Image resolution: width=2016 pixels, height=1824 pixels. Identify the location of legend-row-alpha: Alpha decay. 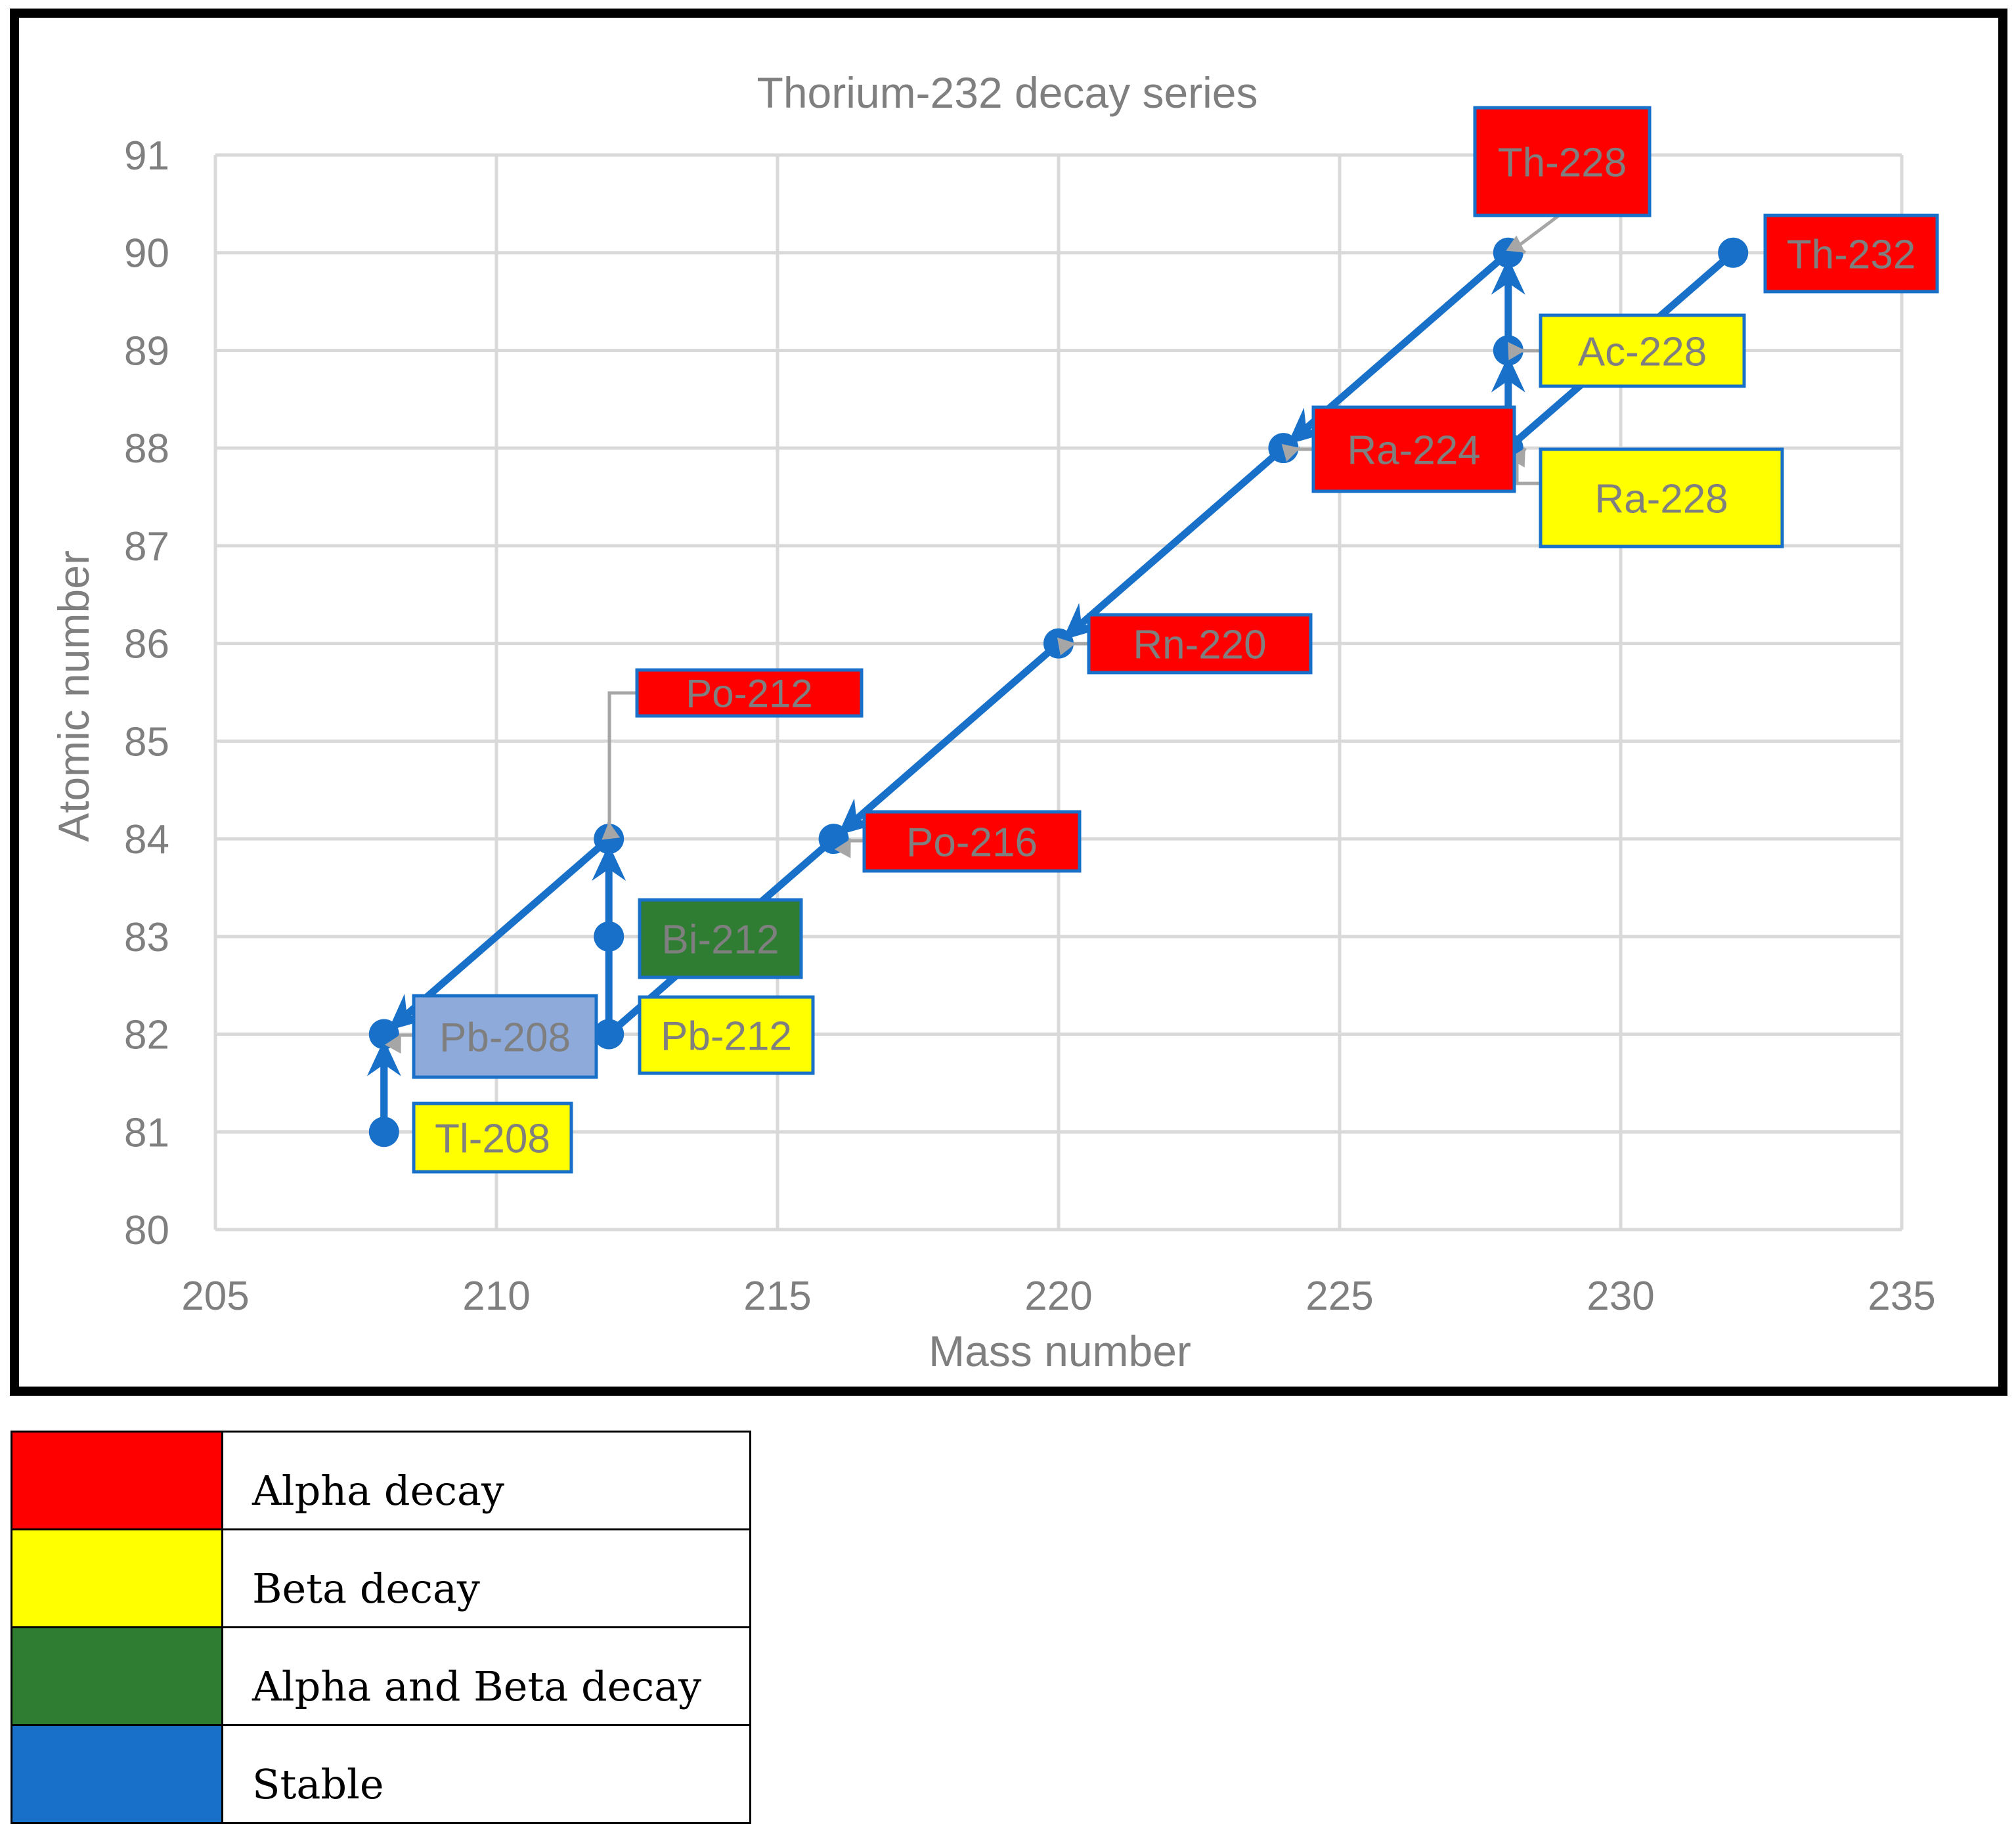
(381, 1481).